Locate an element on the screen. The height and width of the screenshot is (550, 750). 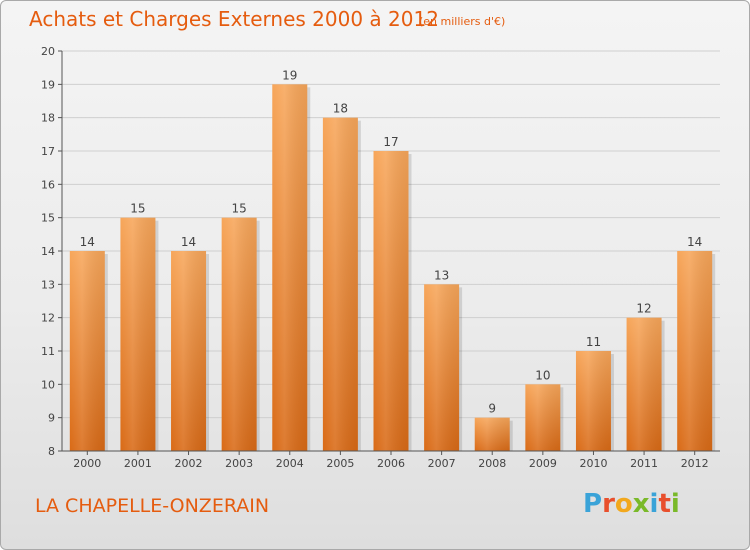
y-tick-label: 10 is located at coordinates (48, 384).